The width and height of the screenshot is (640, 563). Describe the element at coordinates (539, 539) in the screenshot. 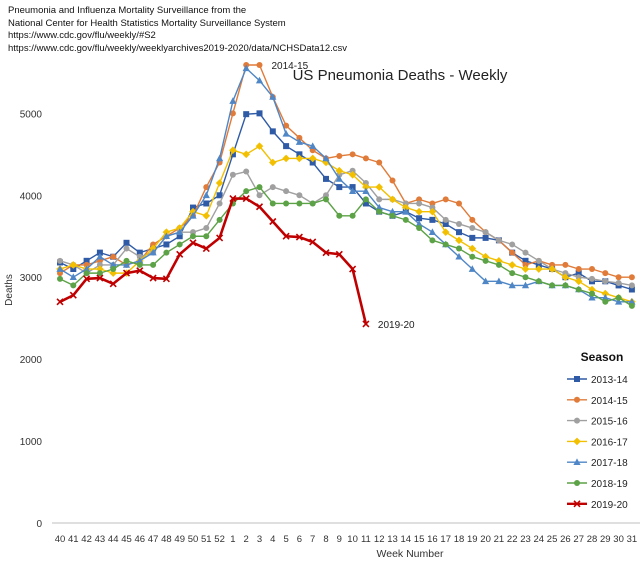

I see `x-tick-label: 24` at that location.